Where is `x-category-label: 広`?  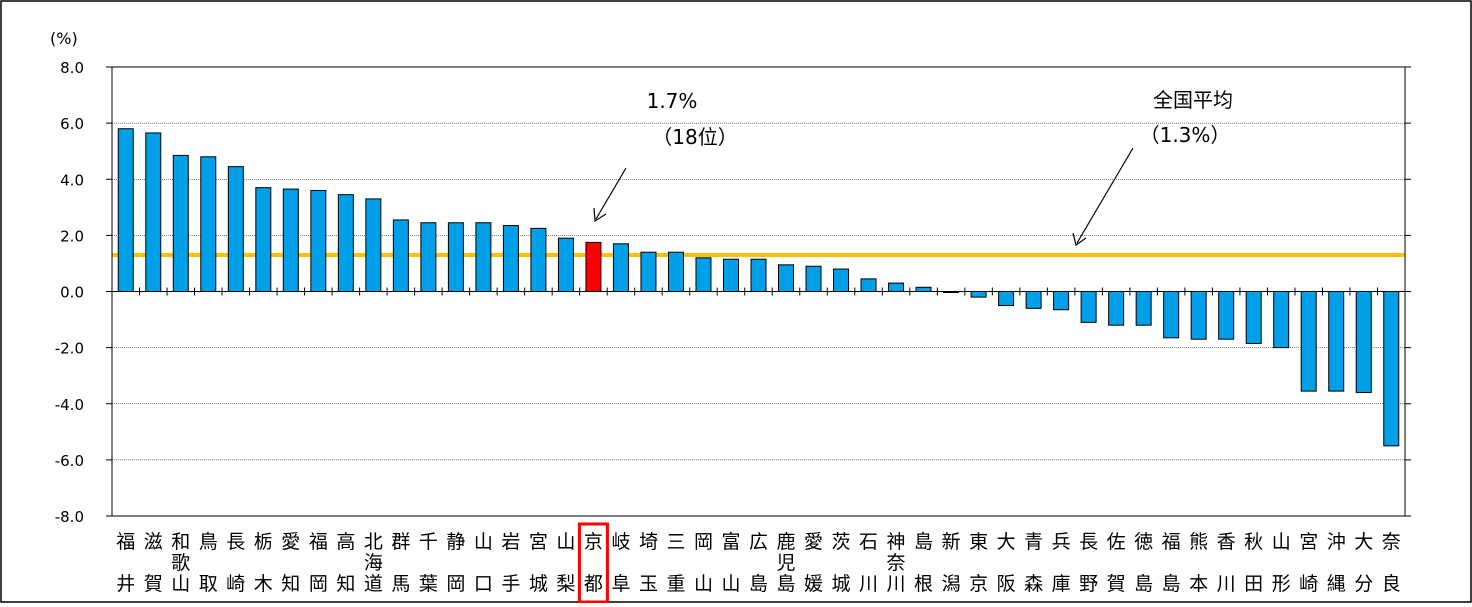
x-category-label: 広 is located at coordinates (758, 542).